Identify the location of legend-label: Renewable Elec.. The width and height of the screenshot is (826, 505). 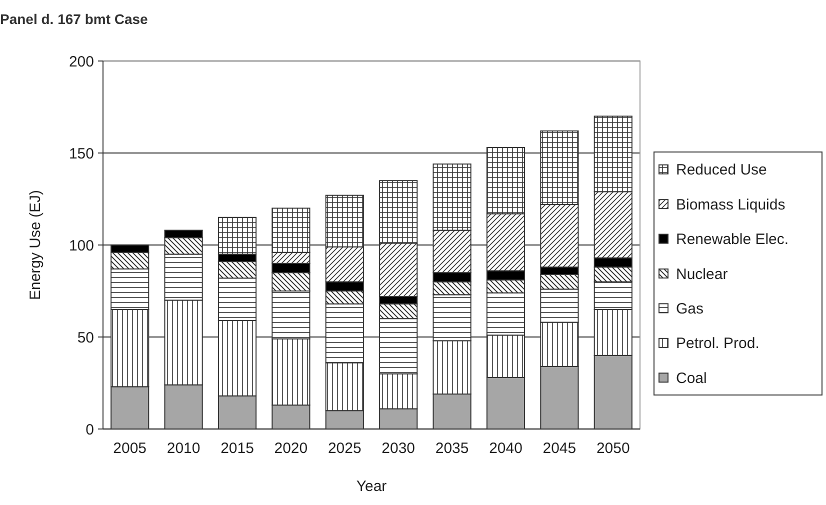
(732, 239).